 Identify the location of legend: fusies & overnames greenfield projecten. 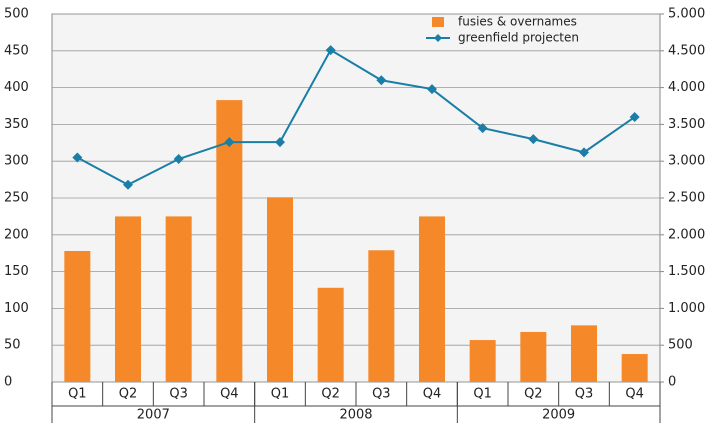
(502, 30).